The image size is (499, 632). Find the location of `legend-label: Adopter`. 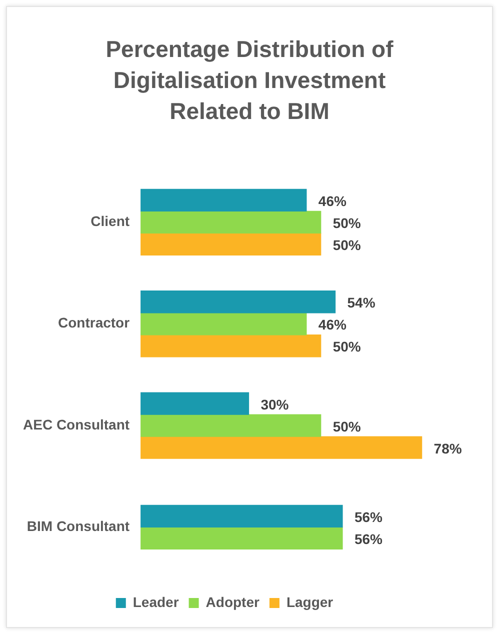

legend-label: Adopter is located at coordinates (233, 602).